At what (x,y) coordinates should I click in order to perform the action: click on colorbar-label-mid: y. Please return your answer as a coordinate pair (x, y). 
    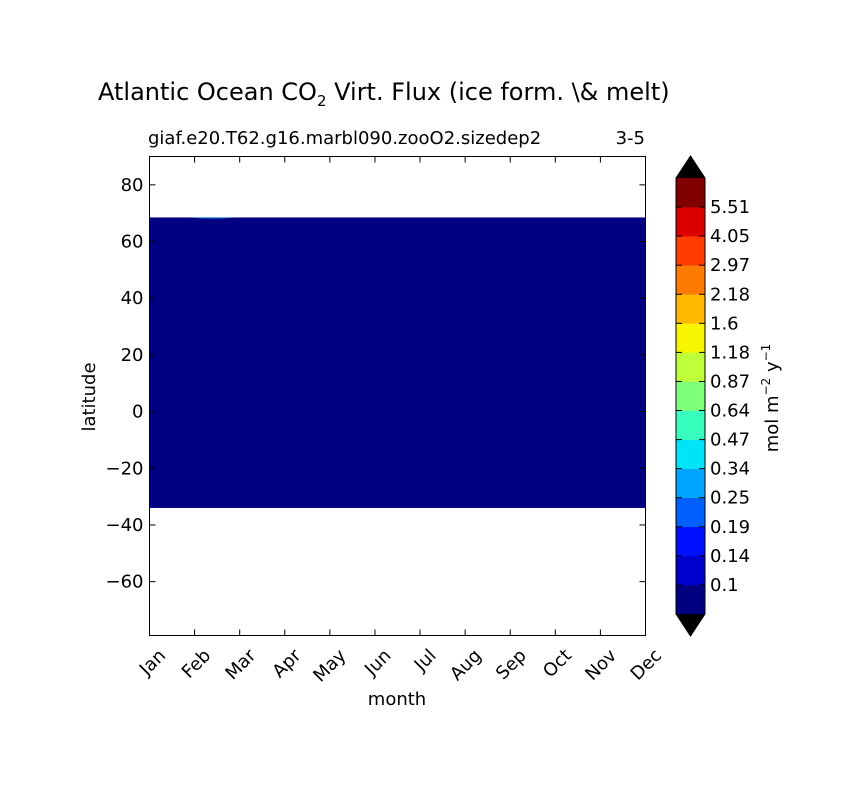
    Looking at the image, I should click on (772, 369).